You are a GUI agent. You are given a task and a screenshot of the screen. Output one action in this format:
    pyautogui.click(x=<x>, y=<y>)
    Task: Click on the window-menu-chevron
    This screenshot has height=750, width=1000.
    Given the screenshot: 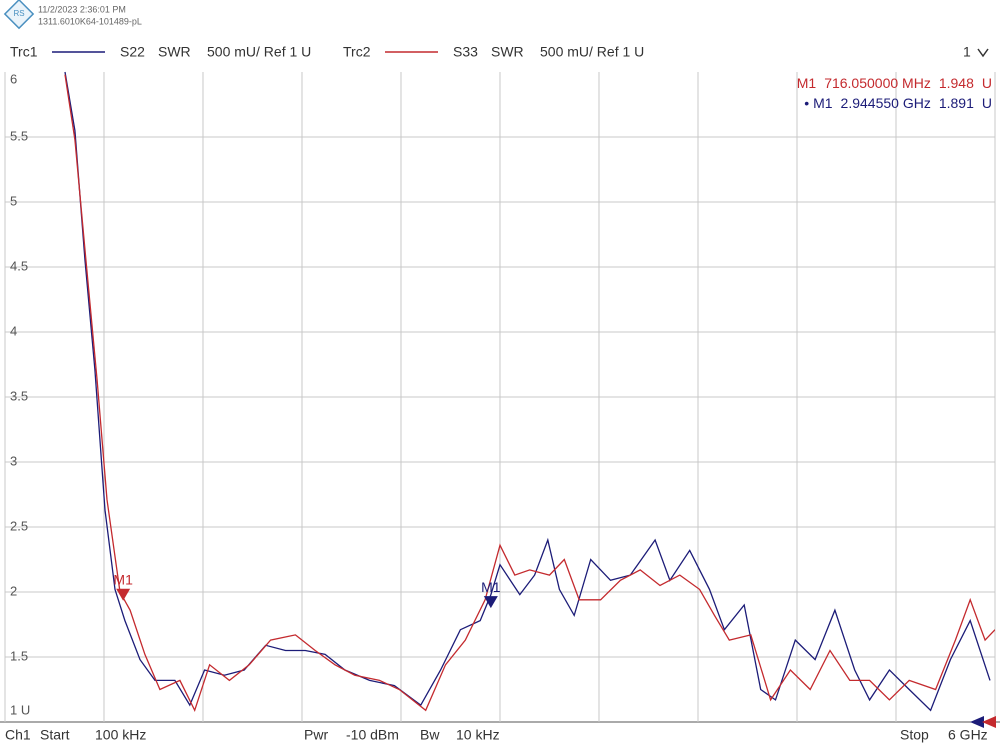 What is the action you would take?
    pyautogui.click(x=983, y=53)
    